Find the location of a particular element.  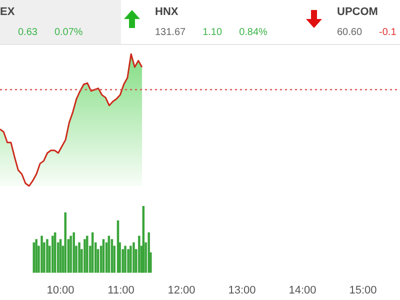

x-tick-label: 10:00 is located at coordinates (60, 290).